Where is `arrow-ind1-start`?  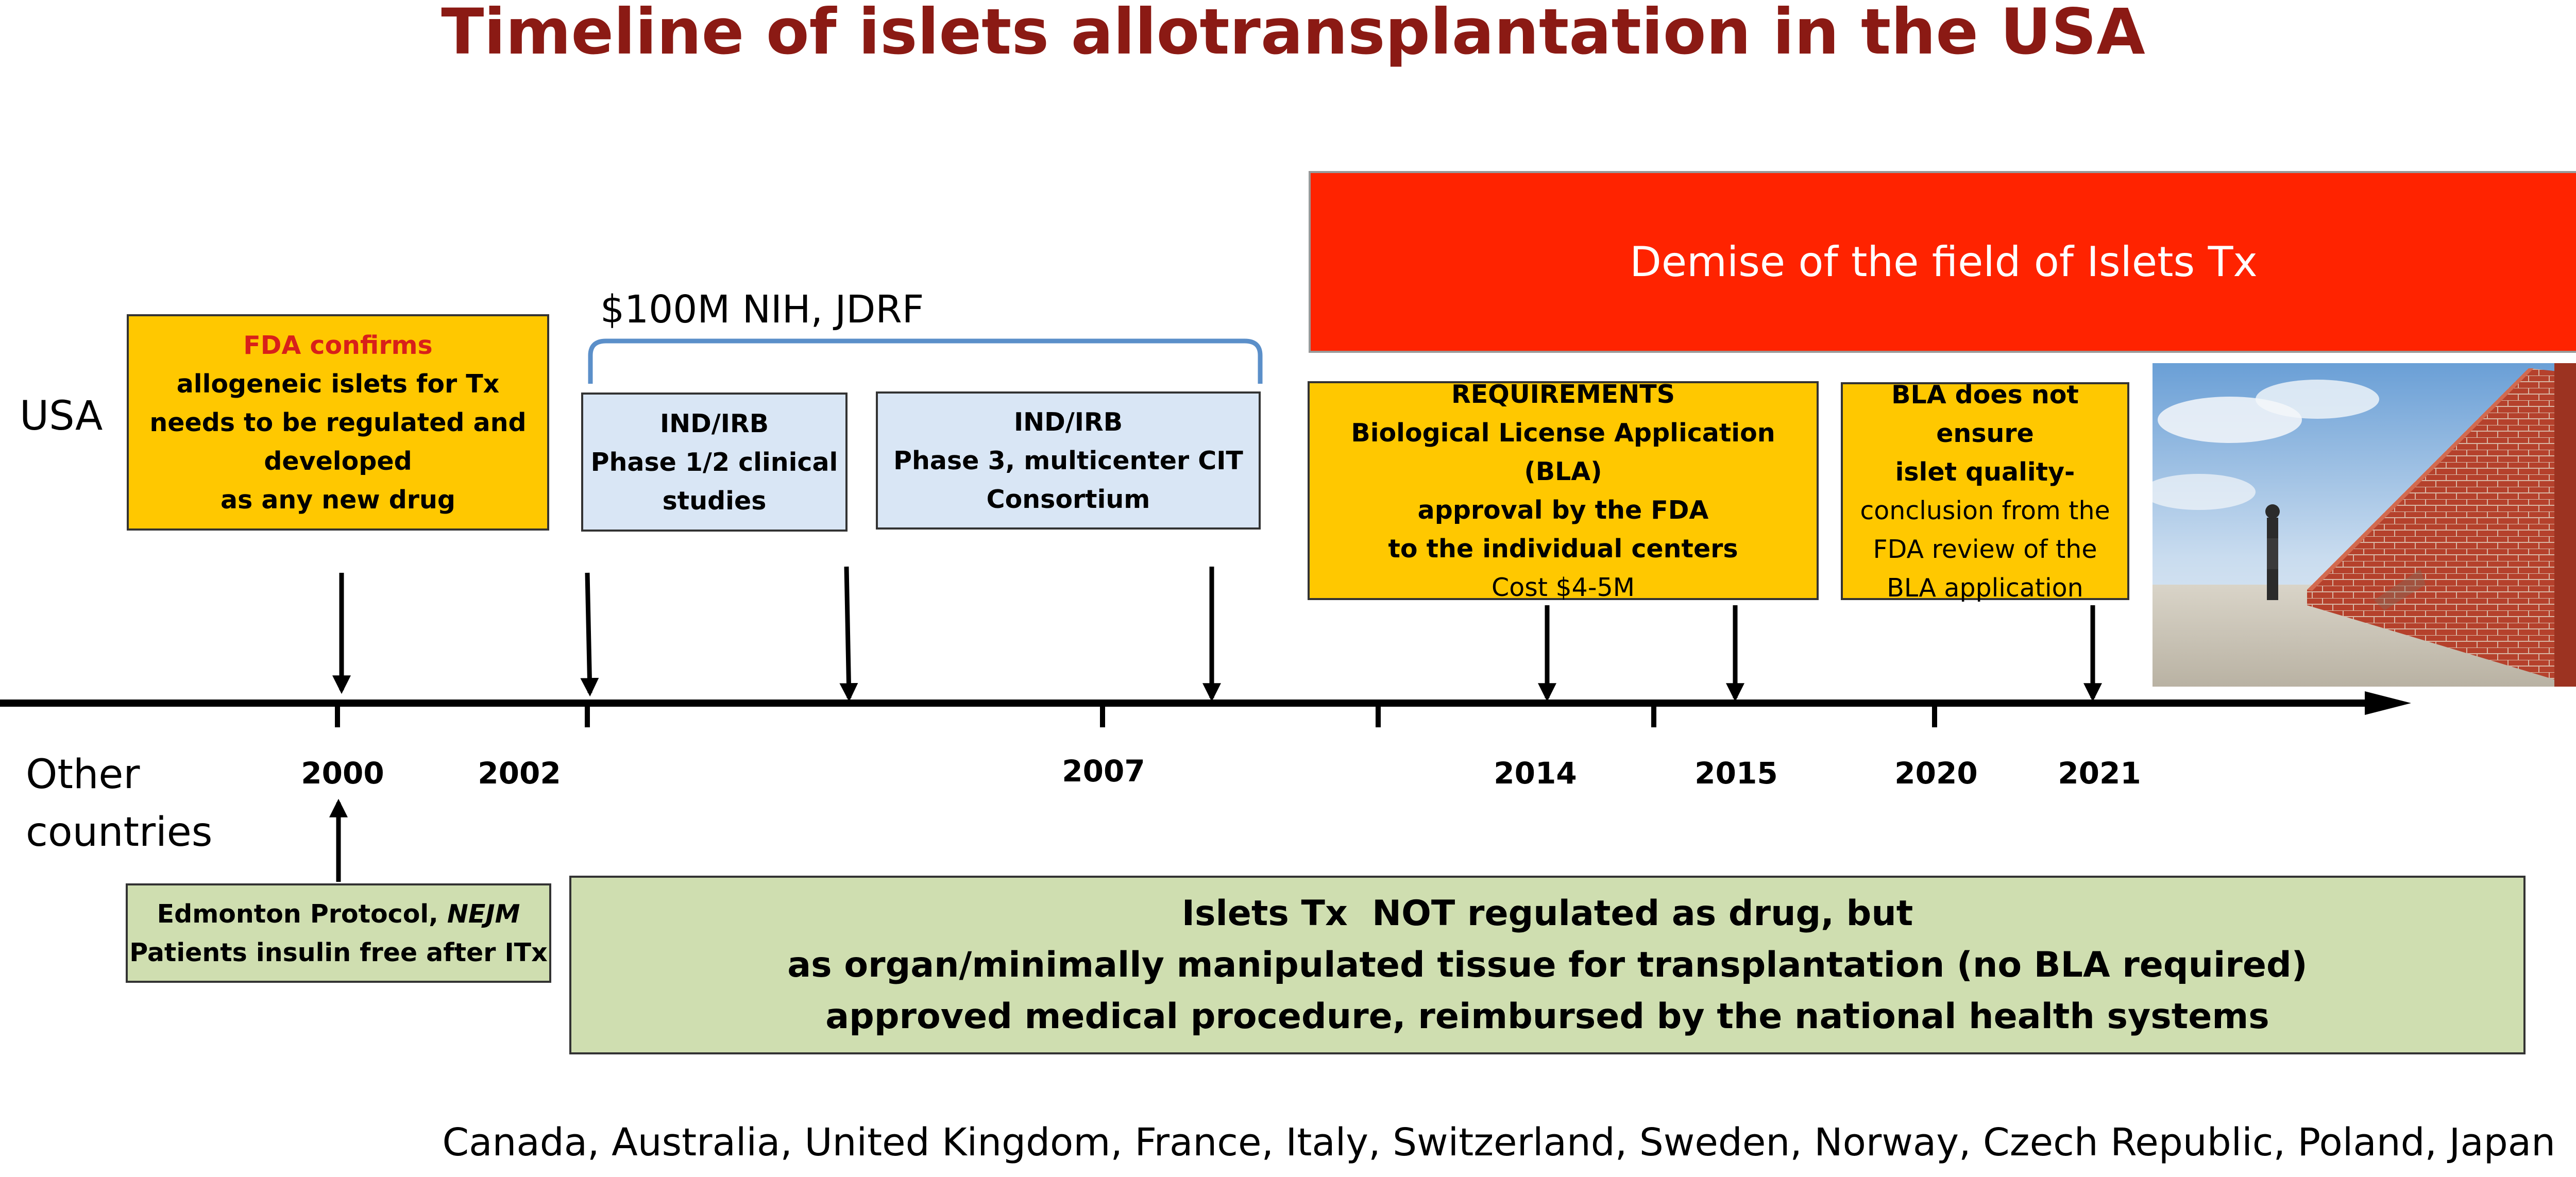
arrow-ind1-start is located at coordinates (589, 634).